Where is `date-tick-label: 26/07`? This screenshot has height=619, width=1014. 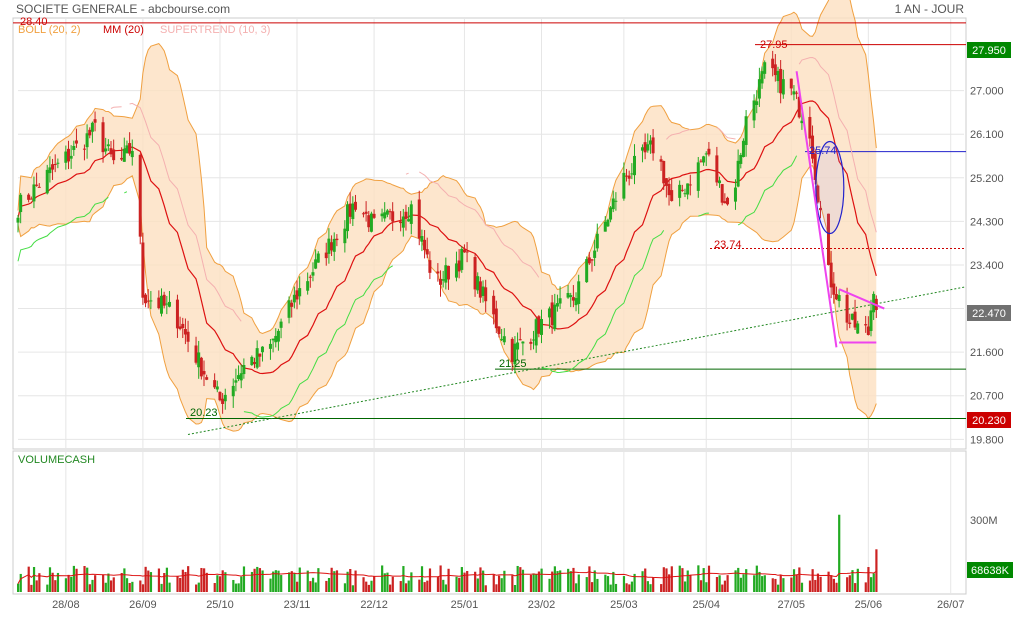 date-tick-label: 26/07 is located at coordinates (951, 605).